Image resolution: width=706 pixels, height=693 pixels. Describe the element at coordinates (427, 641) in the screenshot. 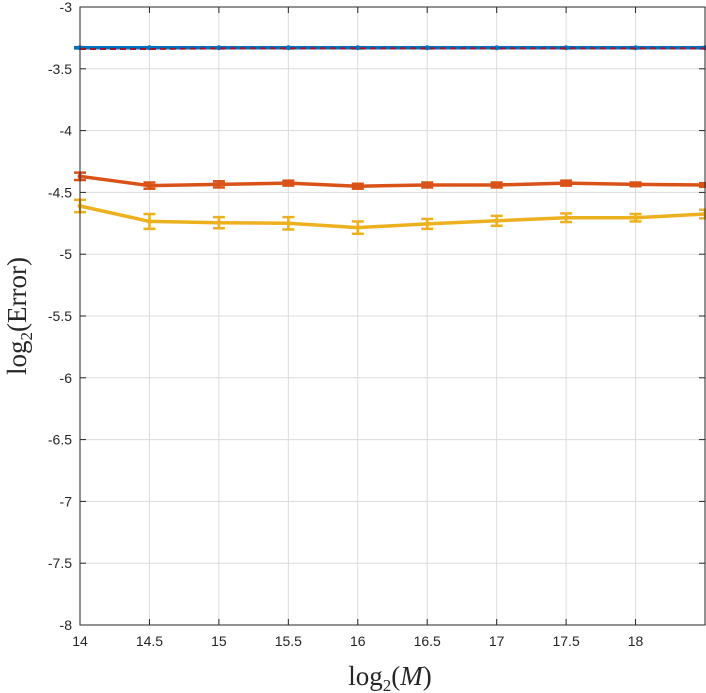

I see `x-tick-label: 16.5` at that location.